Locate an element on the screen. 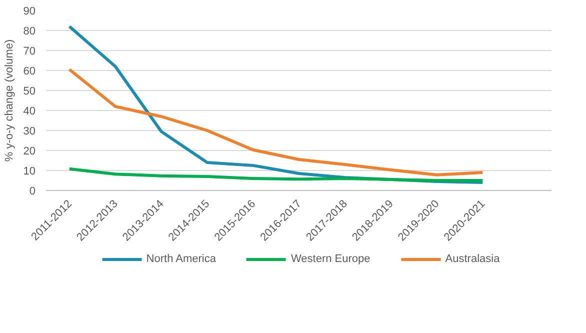 This screenshot has height=333, width=586. line-series is located at coordinates (276, 174).